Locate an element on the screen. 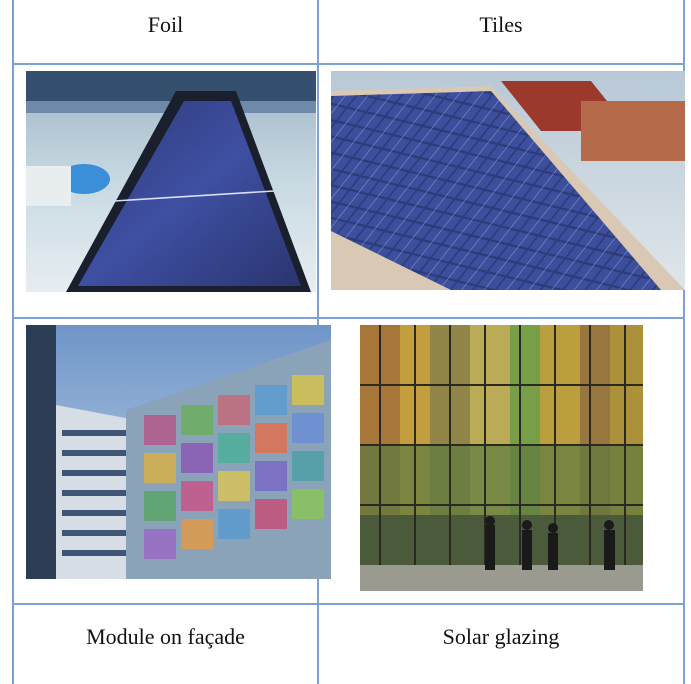 This screenshot has width=691, height=684. foil-photo is located at coordinates (171, 181).